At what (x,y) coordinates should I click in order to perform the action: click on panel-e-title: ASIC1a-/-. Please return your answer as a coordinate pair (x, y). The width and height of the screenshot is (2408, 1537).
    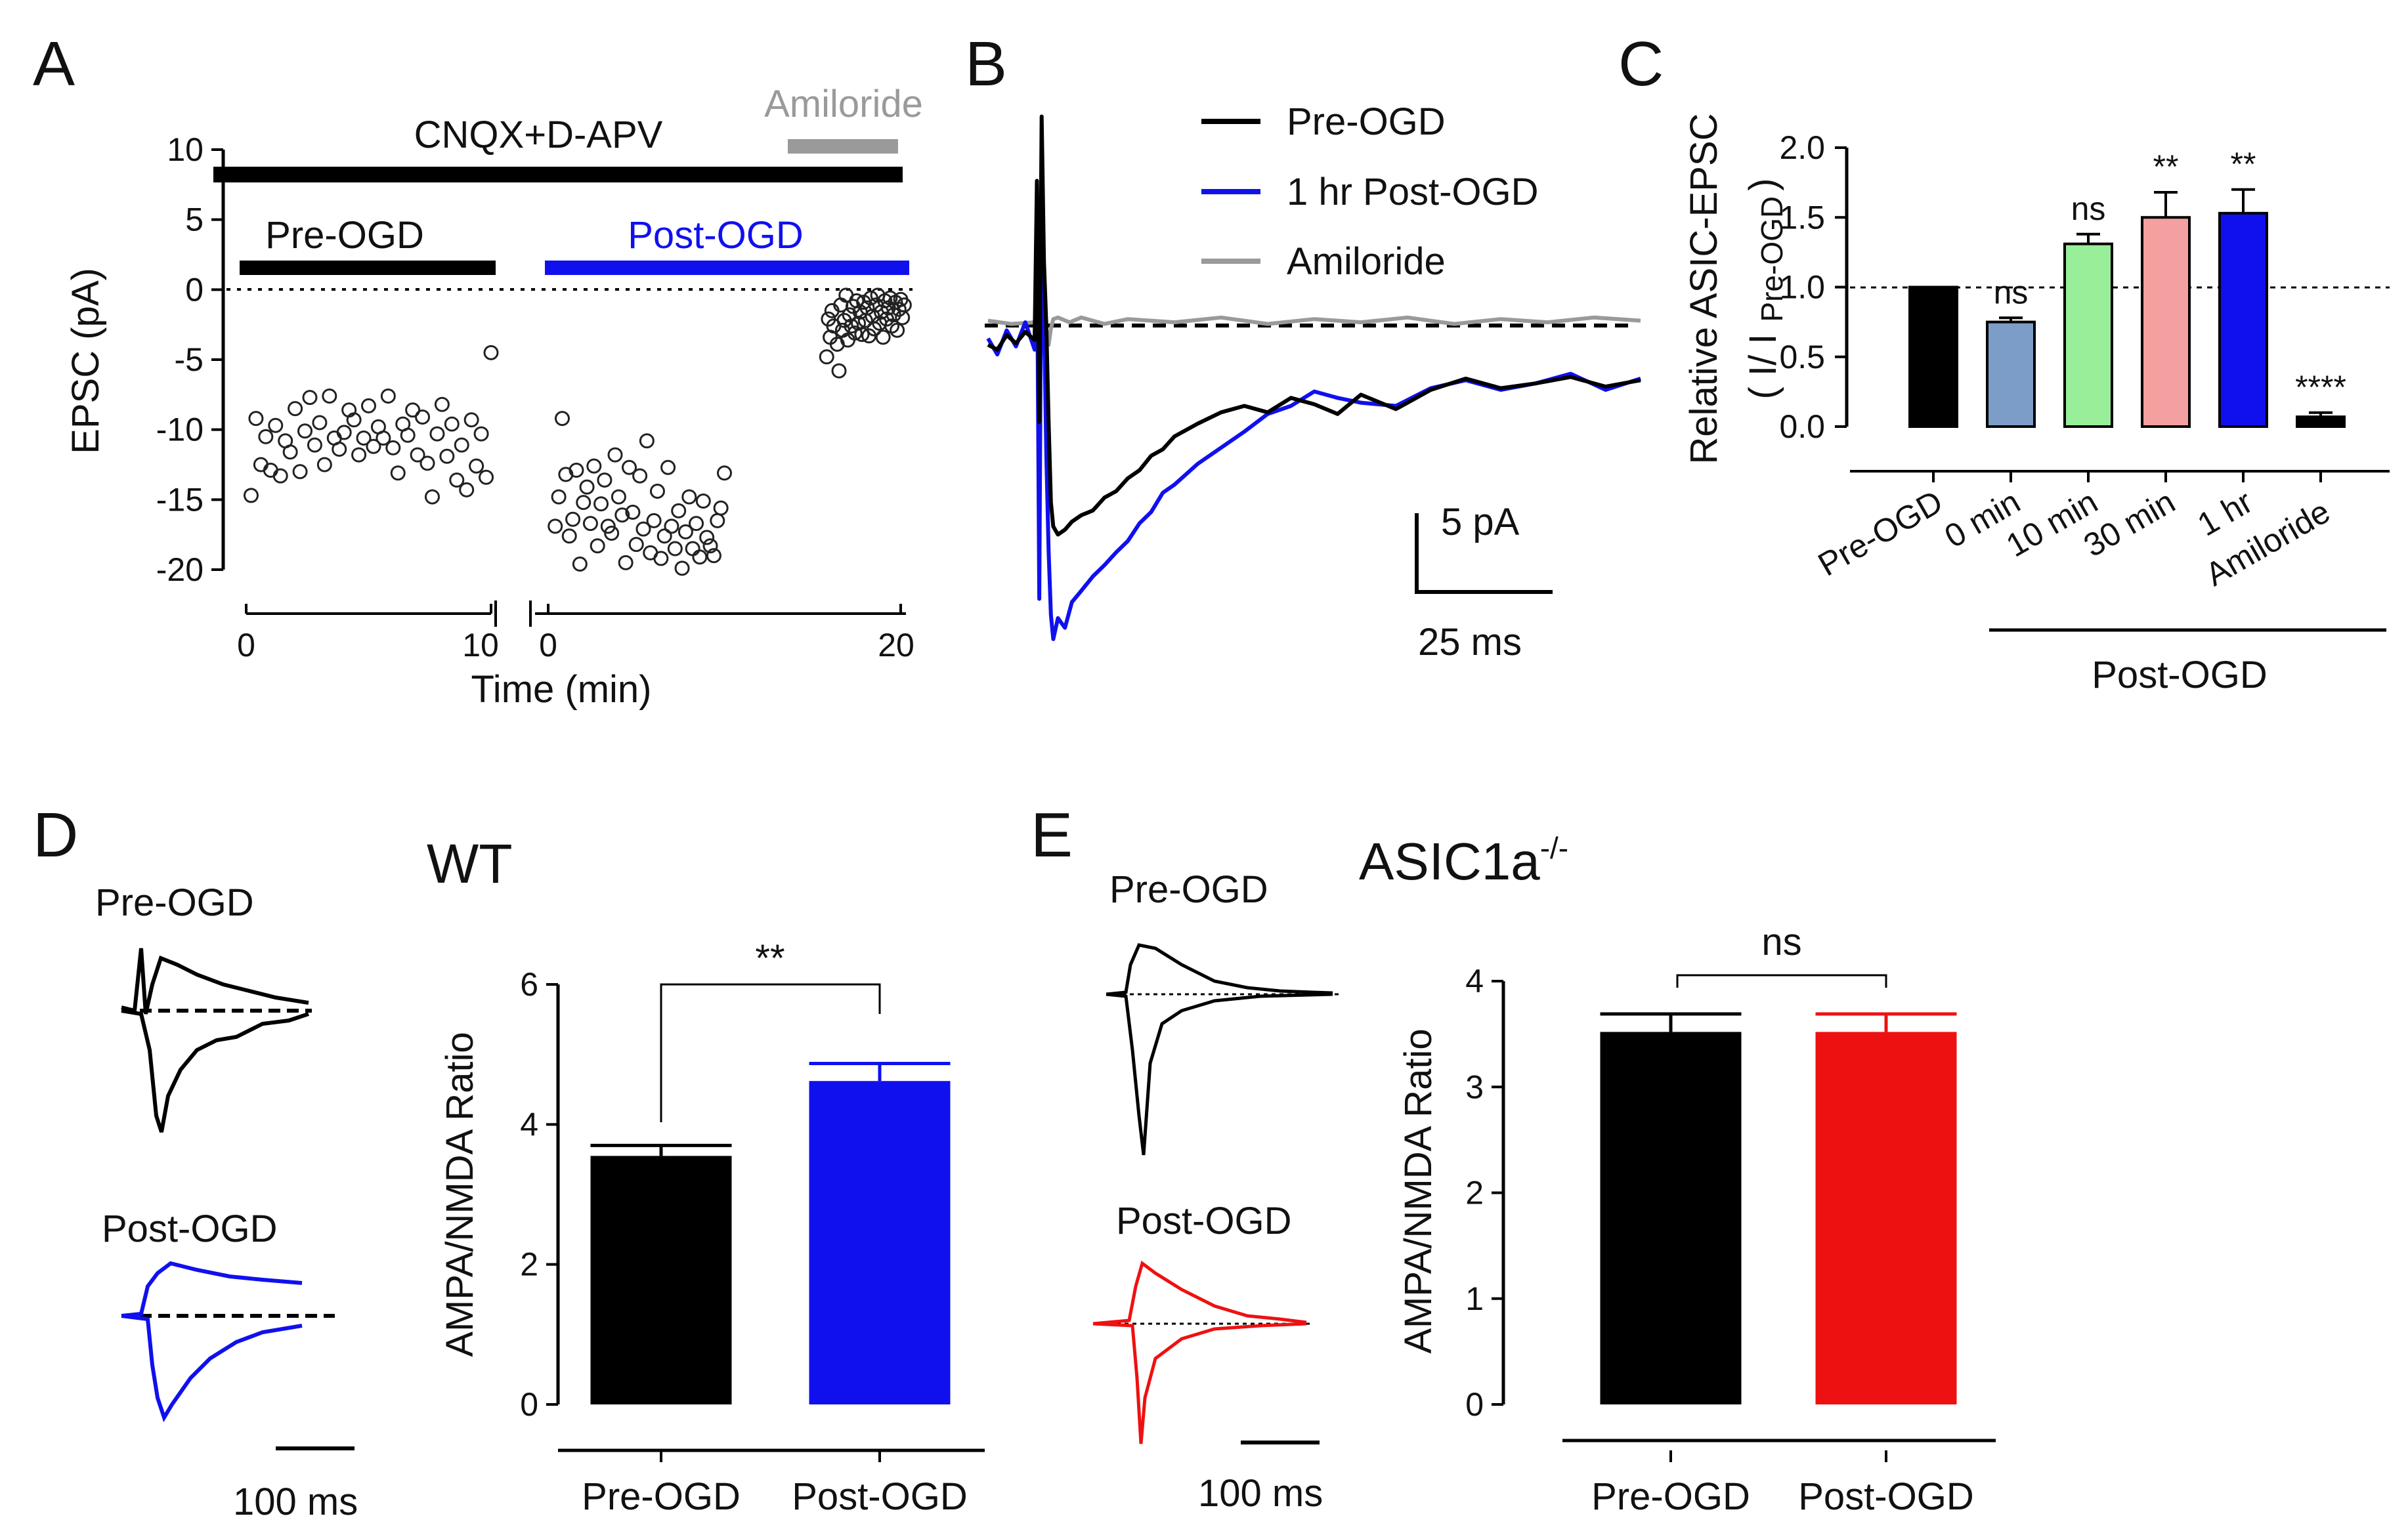
    Looking at the image, I should click on (1463, 861).